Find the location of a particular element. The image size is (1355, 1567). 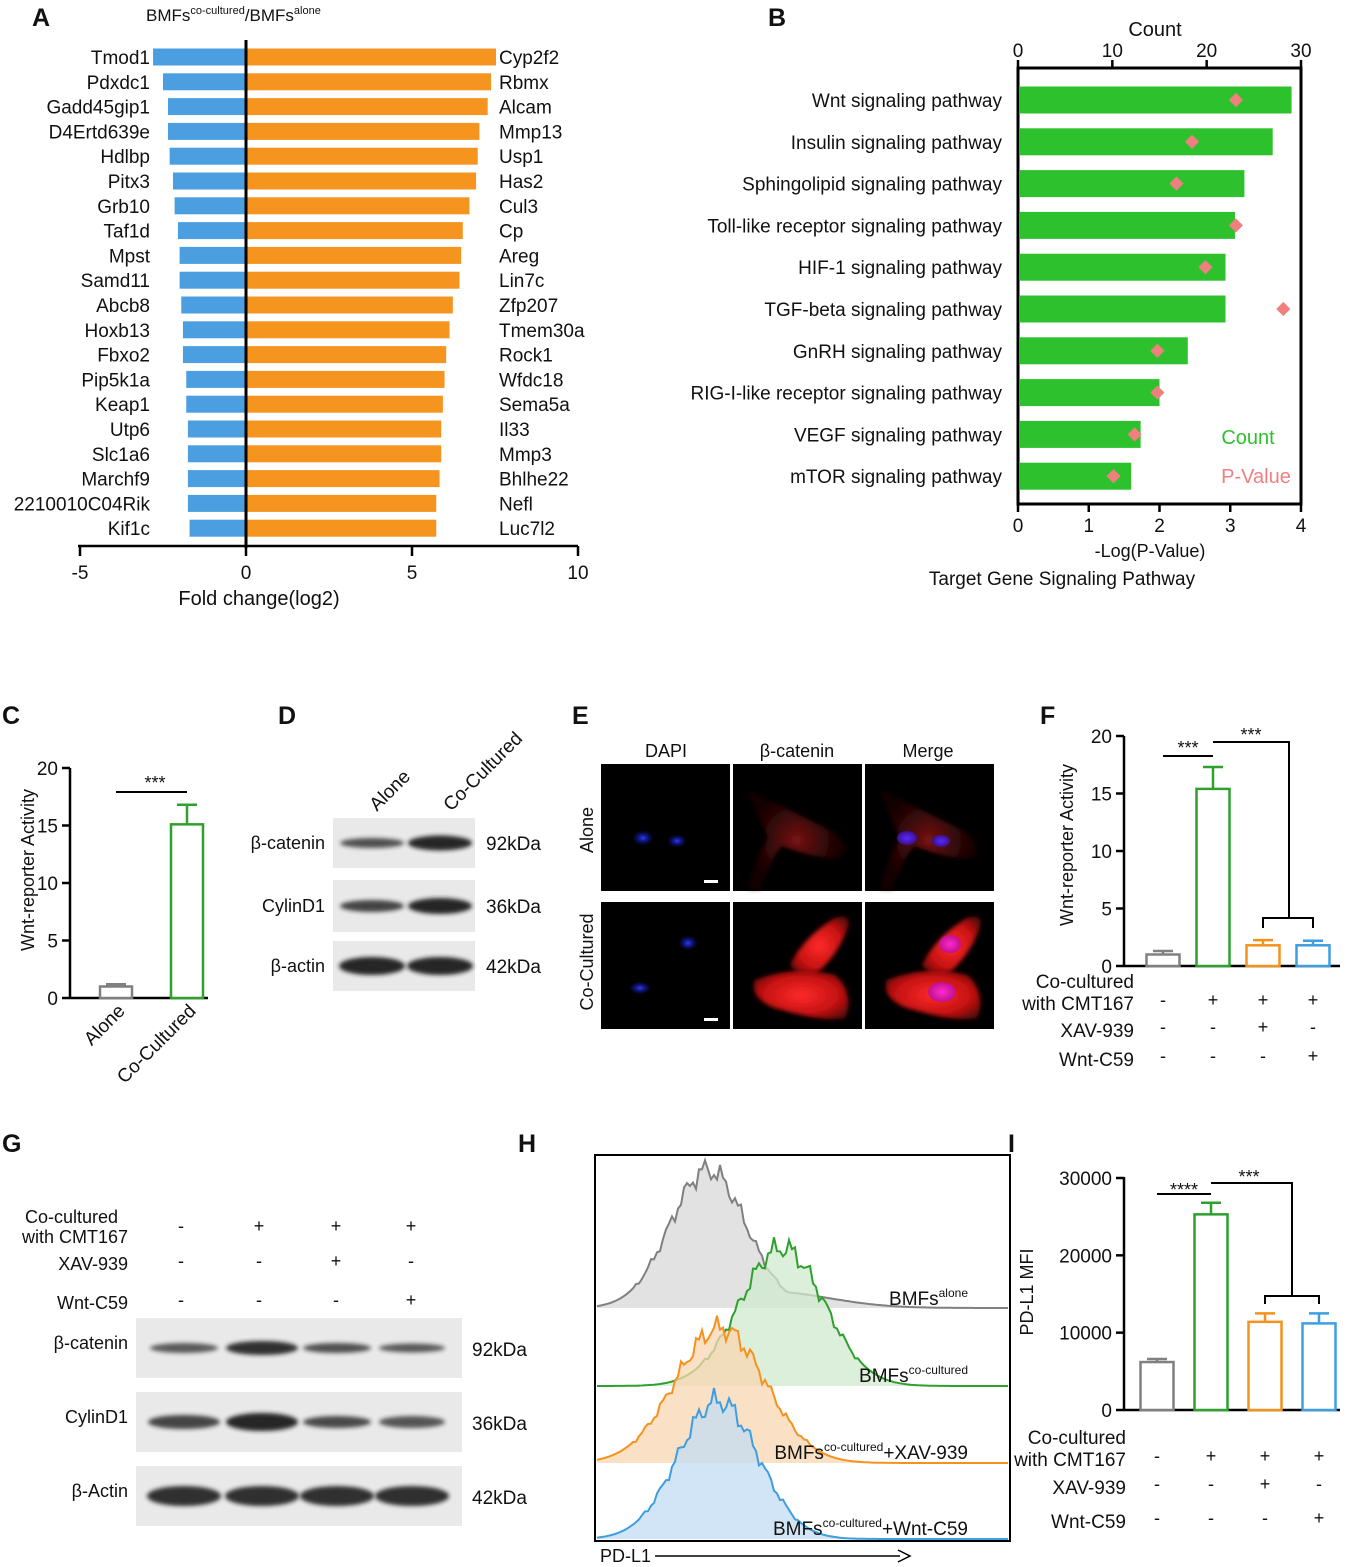

histogram-line is located at coordinates (802, 1311).